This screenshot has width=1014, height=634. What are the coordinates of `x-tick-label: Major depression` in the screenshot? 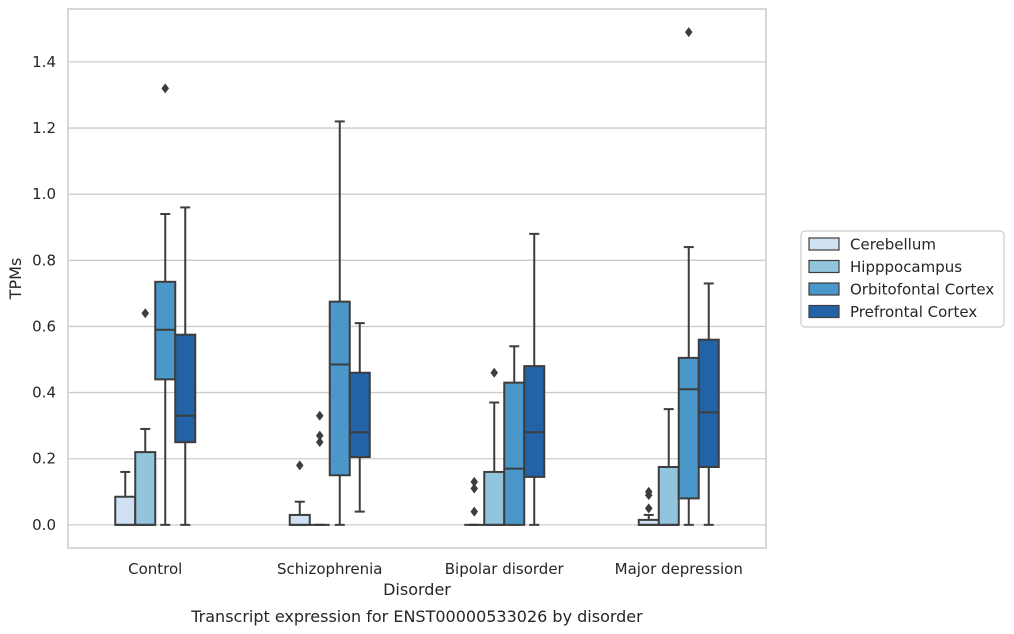 It's located at (679, 569).